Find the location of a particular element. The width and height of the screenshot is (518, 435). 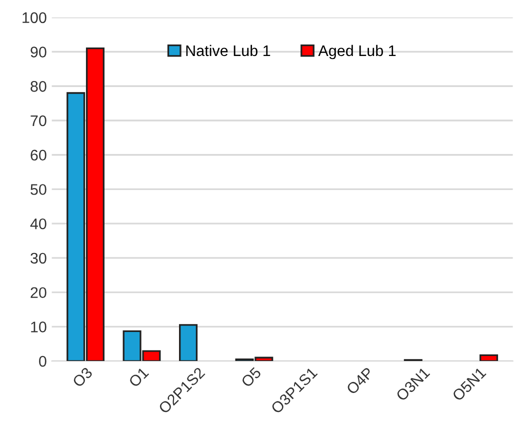

x-tick-label: O4P is located at coordinates (360, 380).